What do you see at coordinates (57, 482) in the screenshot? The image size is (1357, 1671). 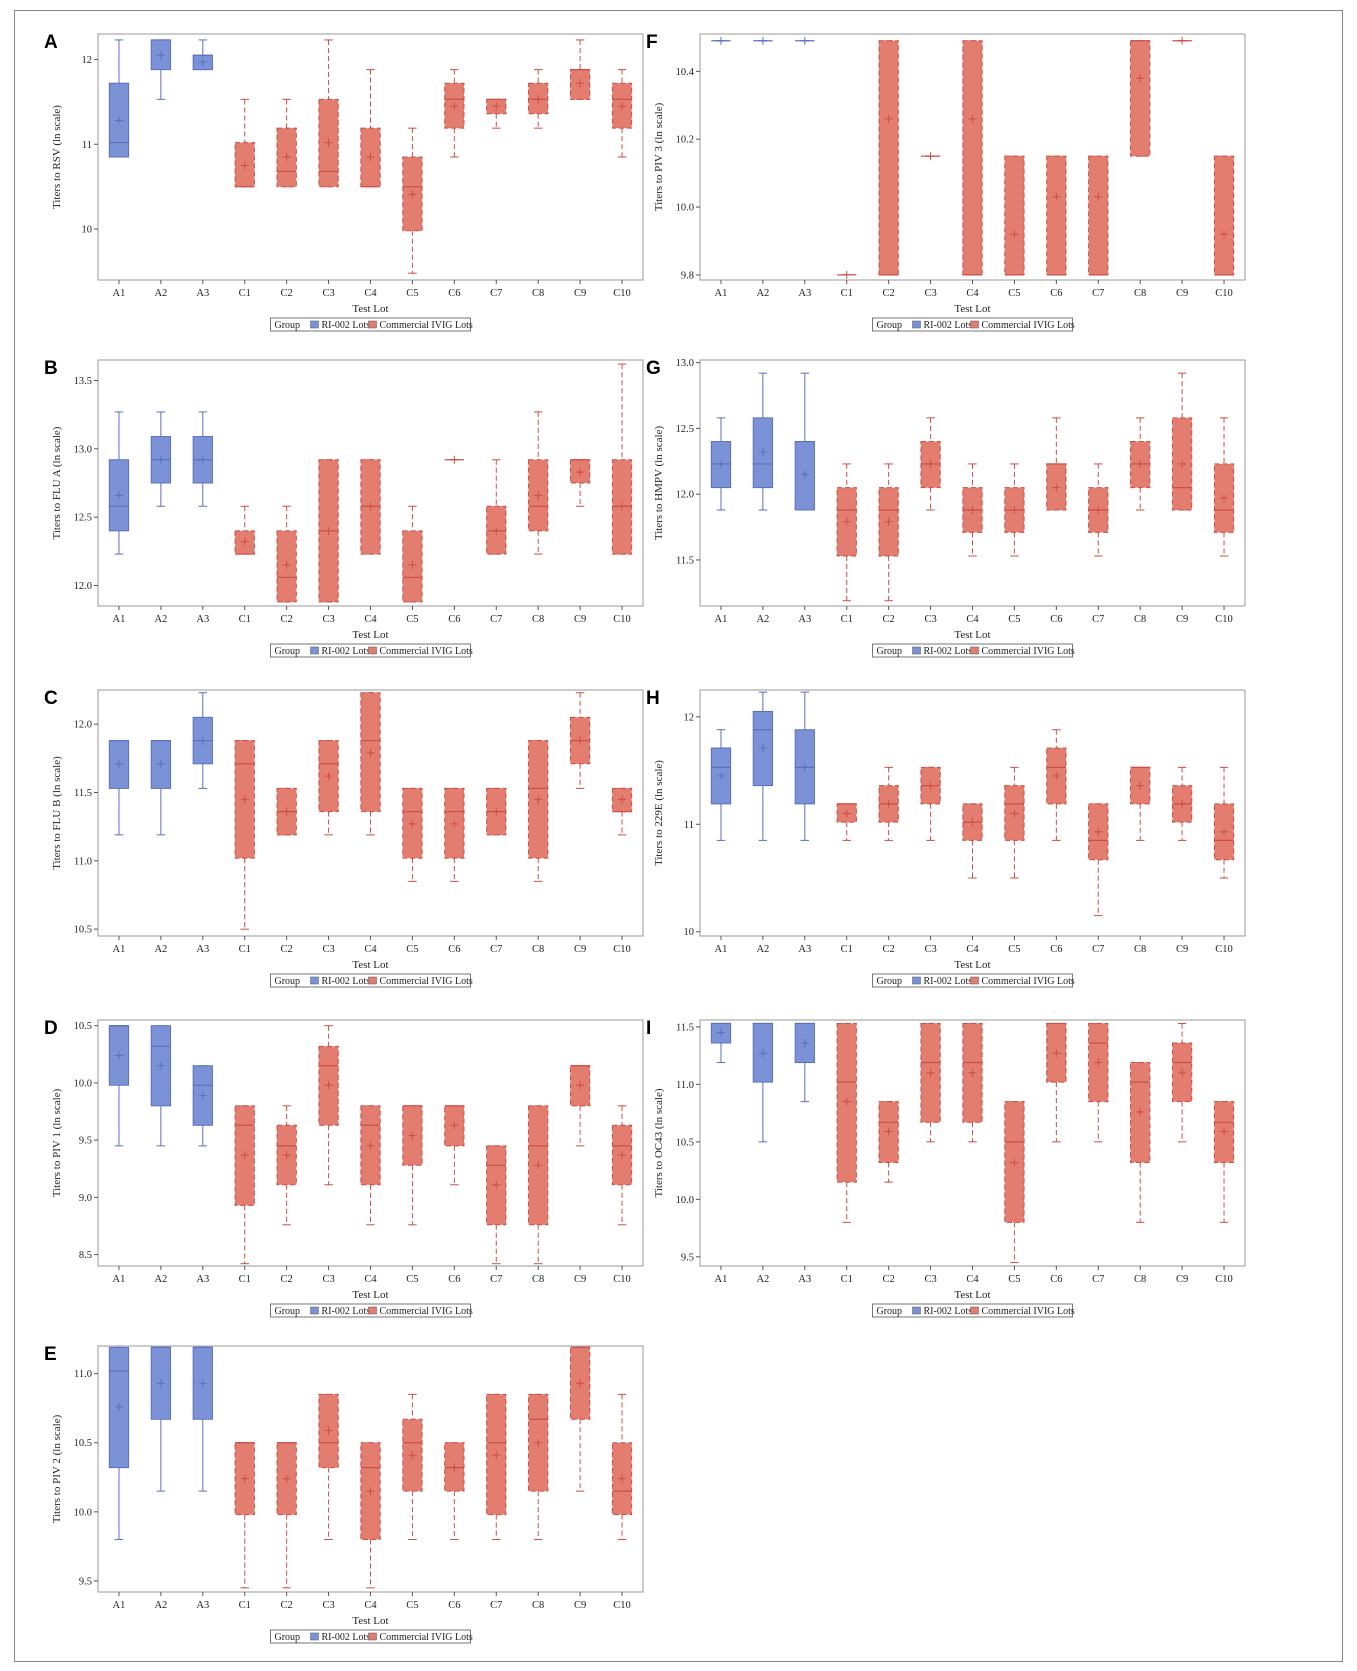 I see `y-axis-title: Titers to FLU A (ln scale)` at bounding box center [57, 482].